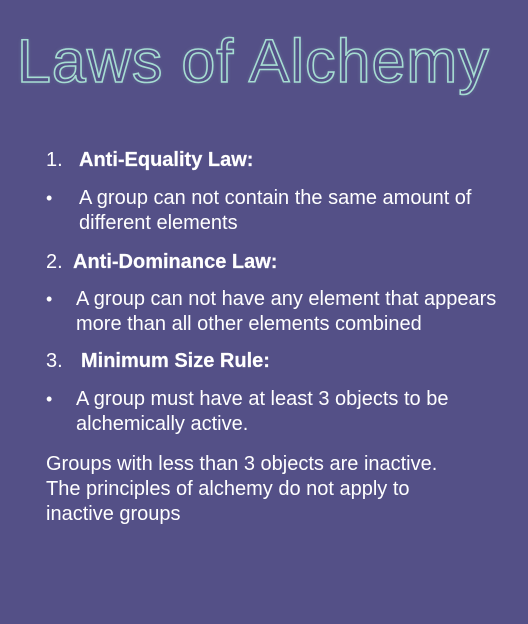 Image resolution: width=528 pixels, height=624 pixels. What do you see at coordinates (175, 361) in the screenshot?
I see `law-name: Minimum Size Rule:` at bounding box center [175, 361].